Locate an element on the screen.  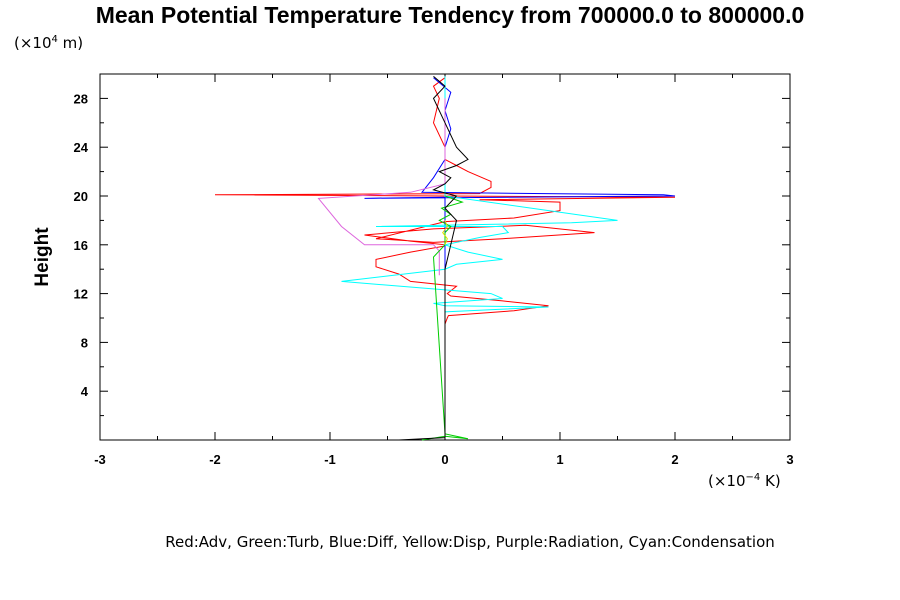
y-axis-label: Height is located at coordinates (42, 257).